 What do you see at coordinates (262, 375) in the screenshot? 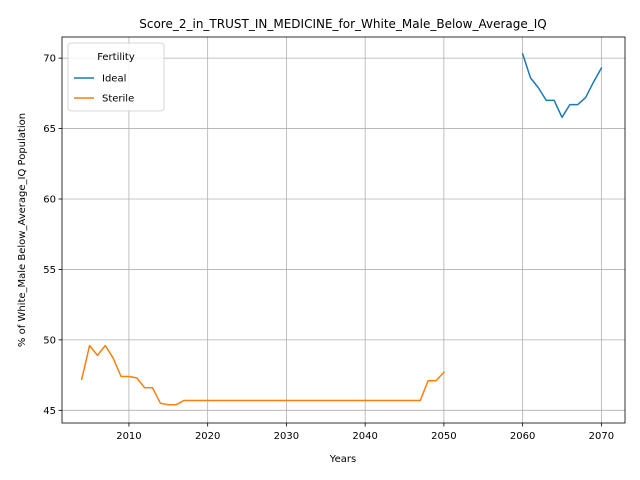
I see `series-line-sterile` at bounding box center [262, 375].